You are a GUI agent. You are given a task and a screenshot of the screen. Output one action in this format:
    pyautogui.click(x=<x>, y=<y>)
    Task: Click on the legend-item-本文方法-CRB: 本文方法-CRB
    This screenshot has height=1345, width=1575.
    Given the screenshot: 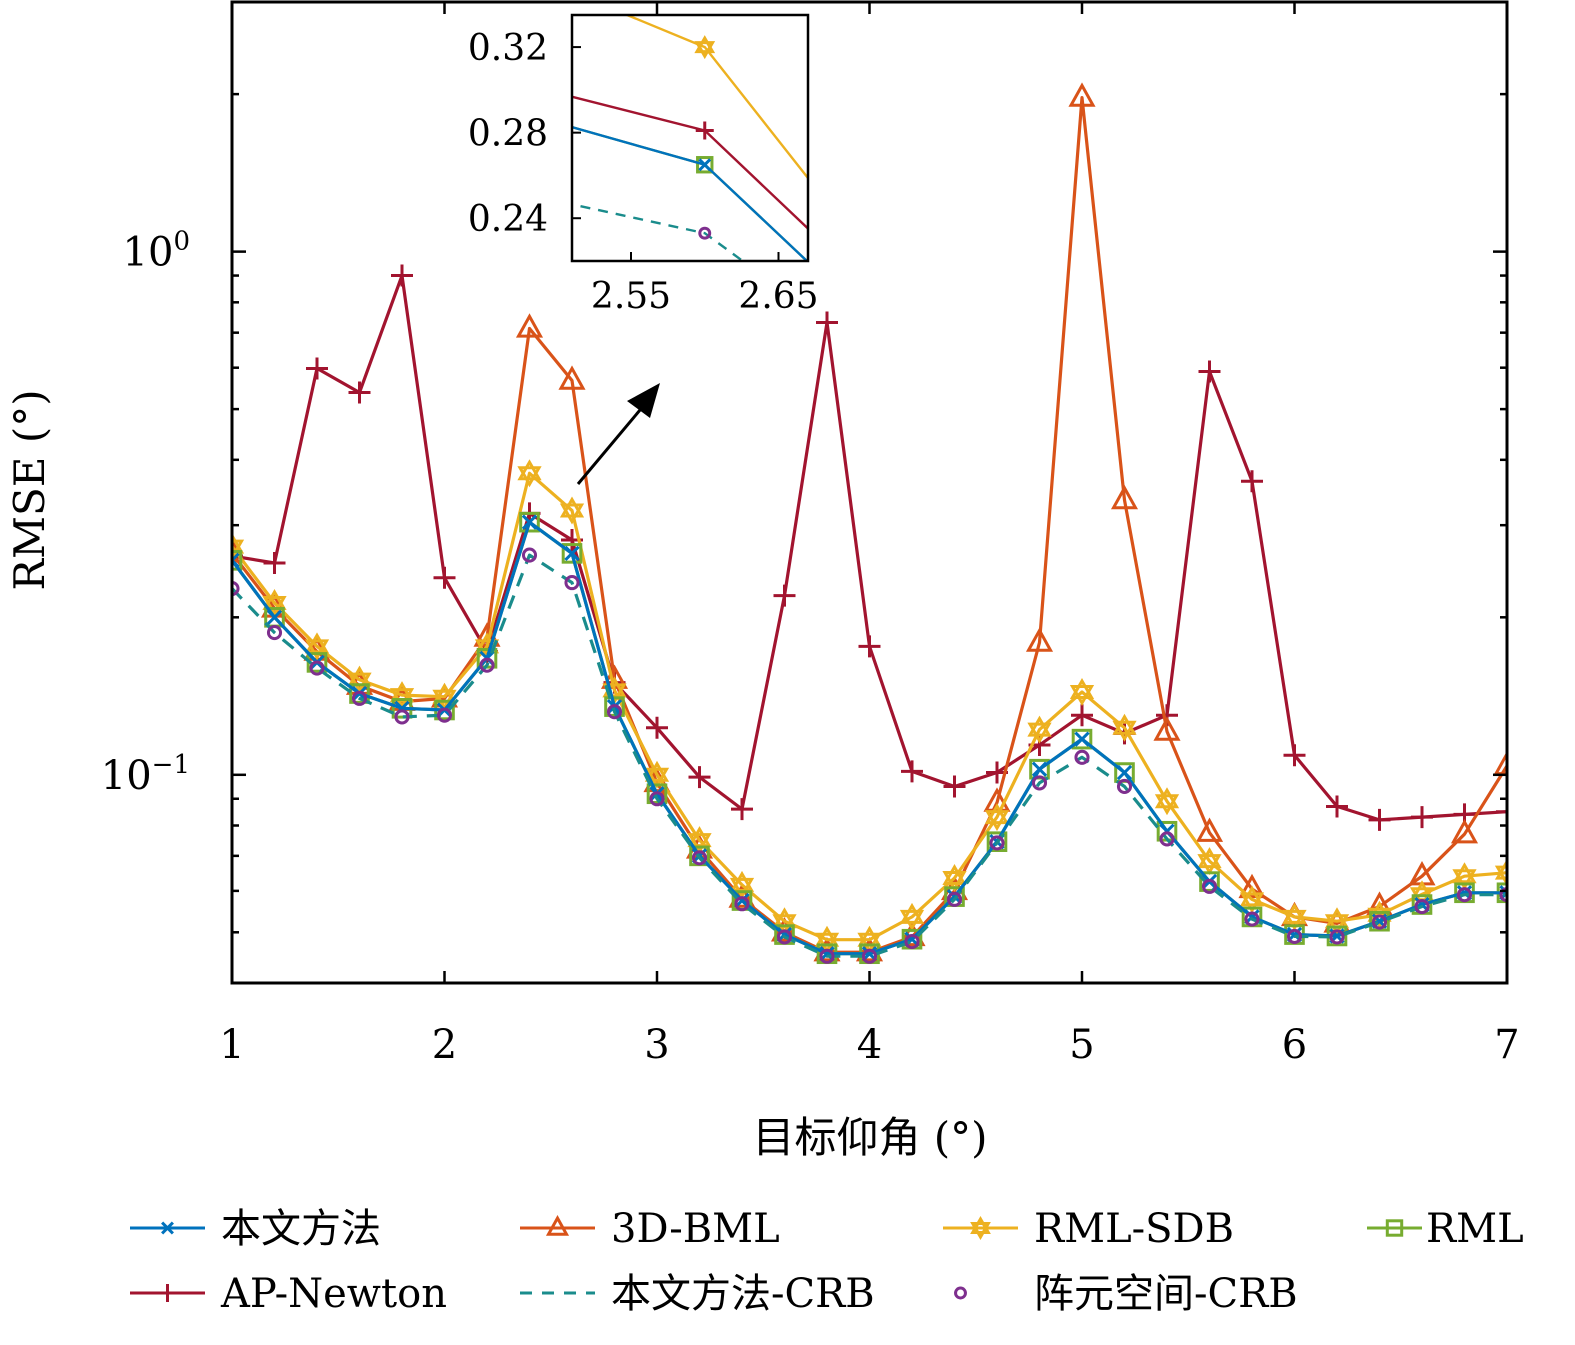 What is the action you would take?
    pyautogui.click(x=697, y=1294)
    